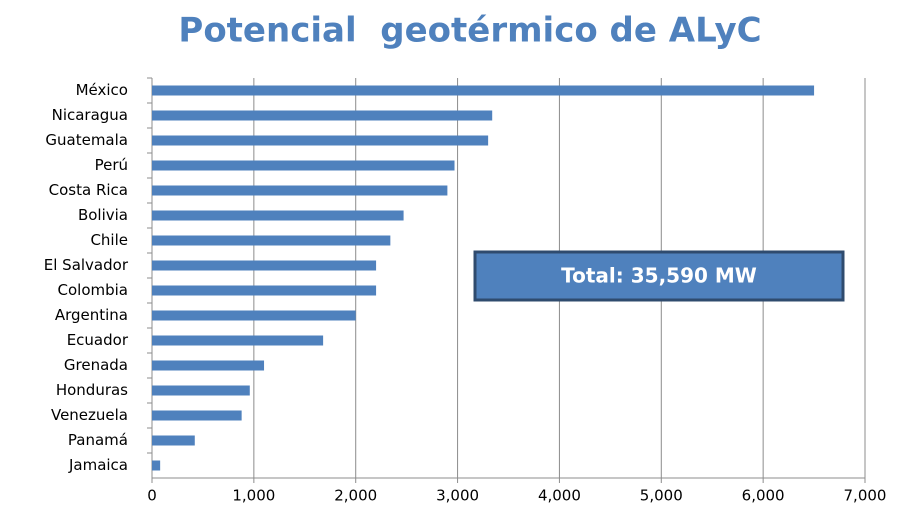  I want to click on y-tick-label: Argentina, so click(91, 315).